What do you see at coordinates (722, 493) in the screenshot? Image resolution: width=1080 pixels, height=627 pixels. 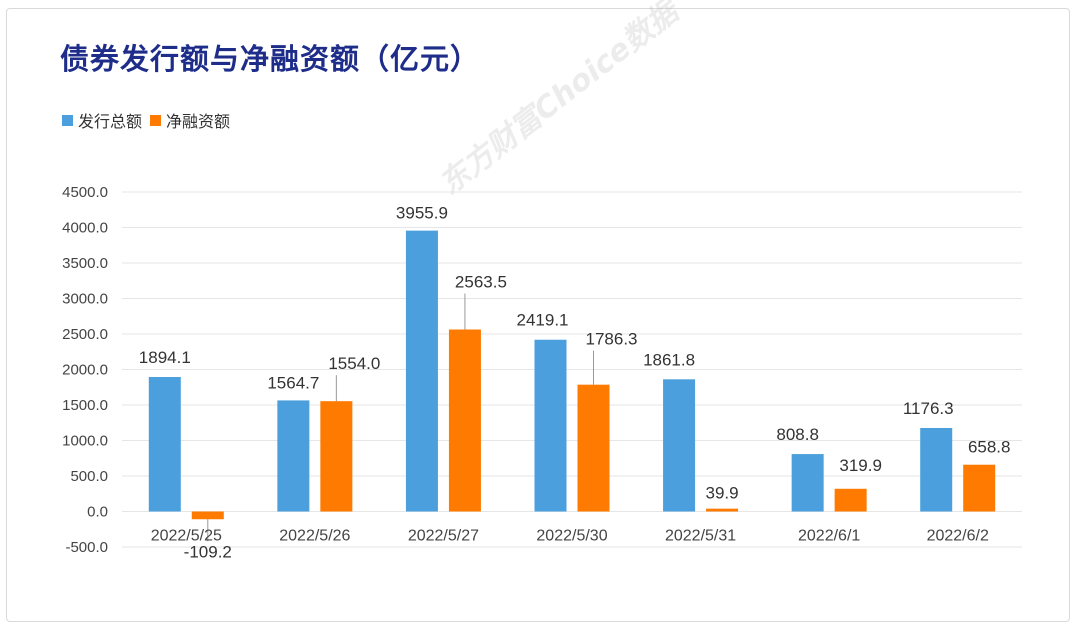 I see `data-label-net: 39.9` at bounding box center [722, 493].